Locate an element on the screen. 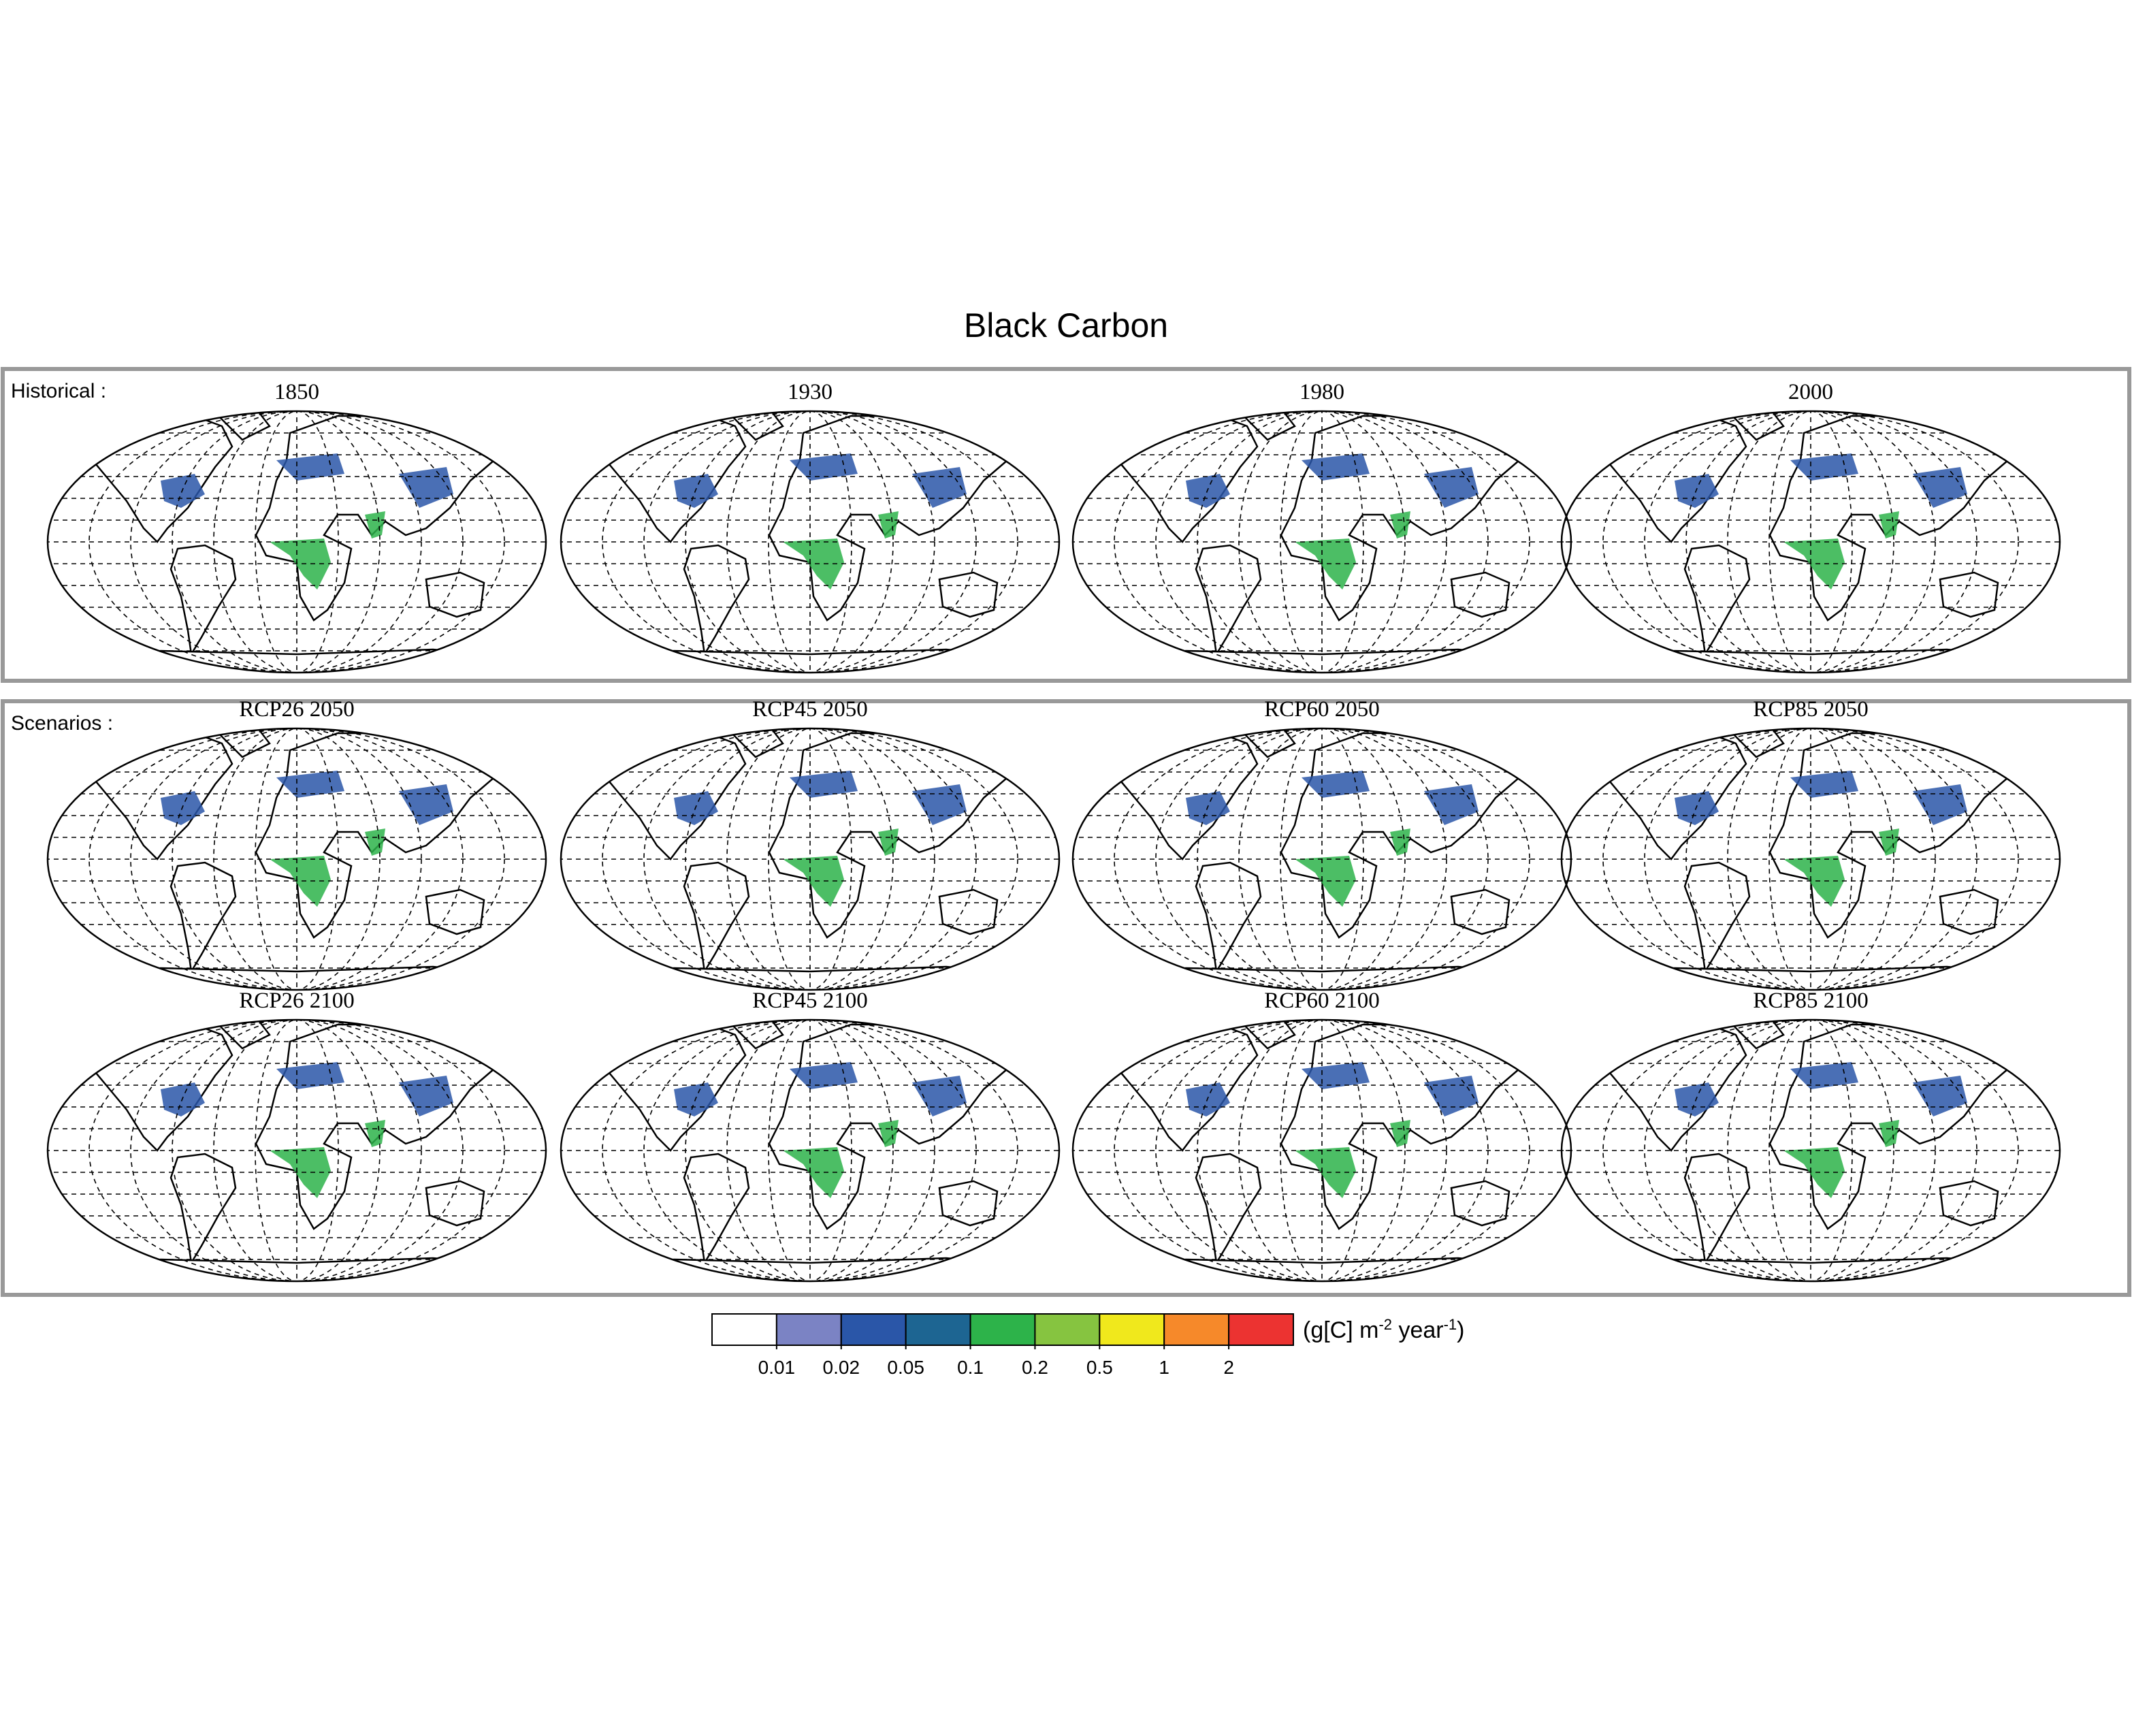  panel-title: RCP45 2050 is located at coordinates (810, 709).